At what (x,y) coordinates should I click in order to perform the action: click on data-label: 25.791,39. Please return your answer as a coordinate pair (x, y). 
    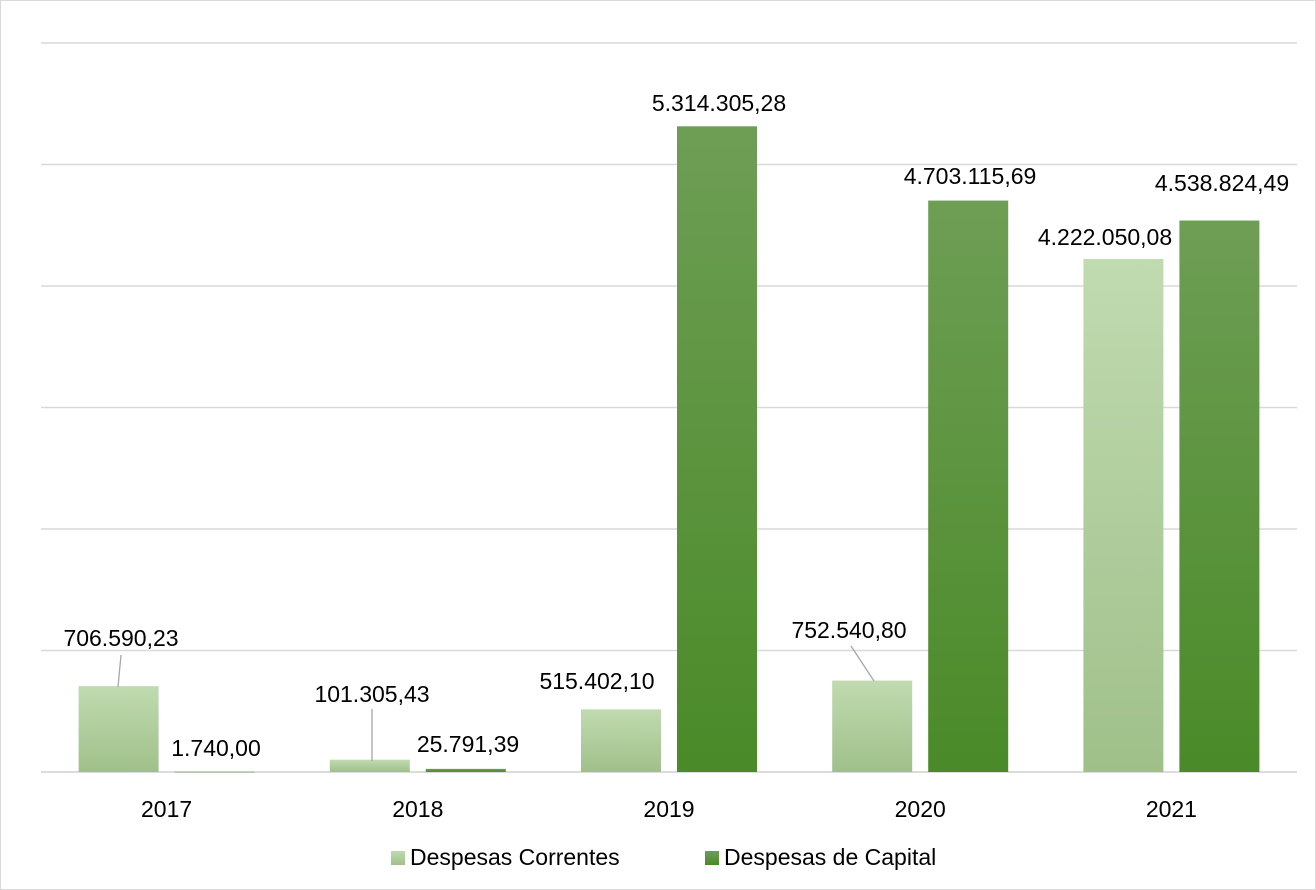
    Looking at the image, I should click on (468, 744).